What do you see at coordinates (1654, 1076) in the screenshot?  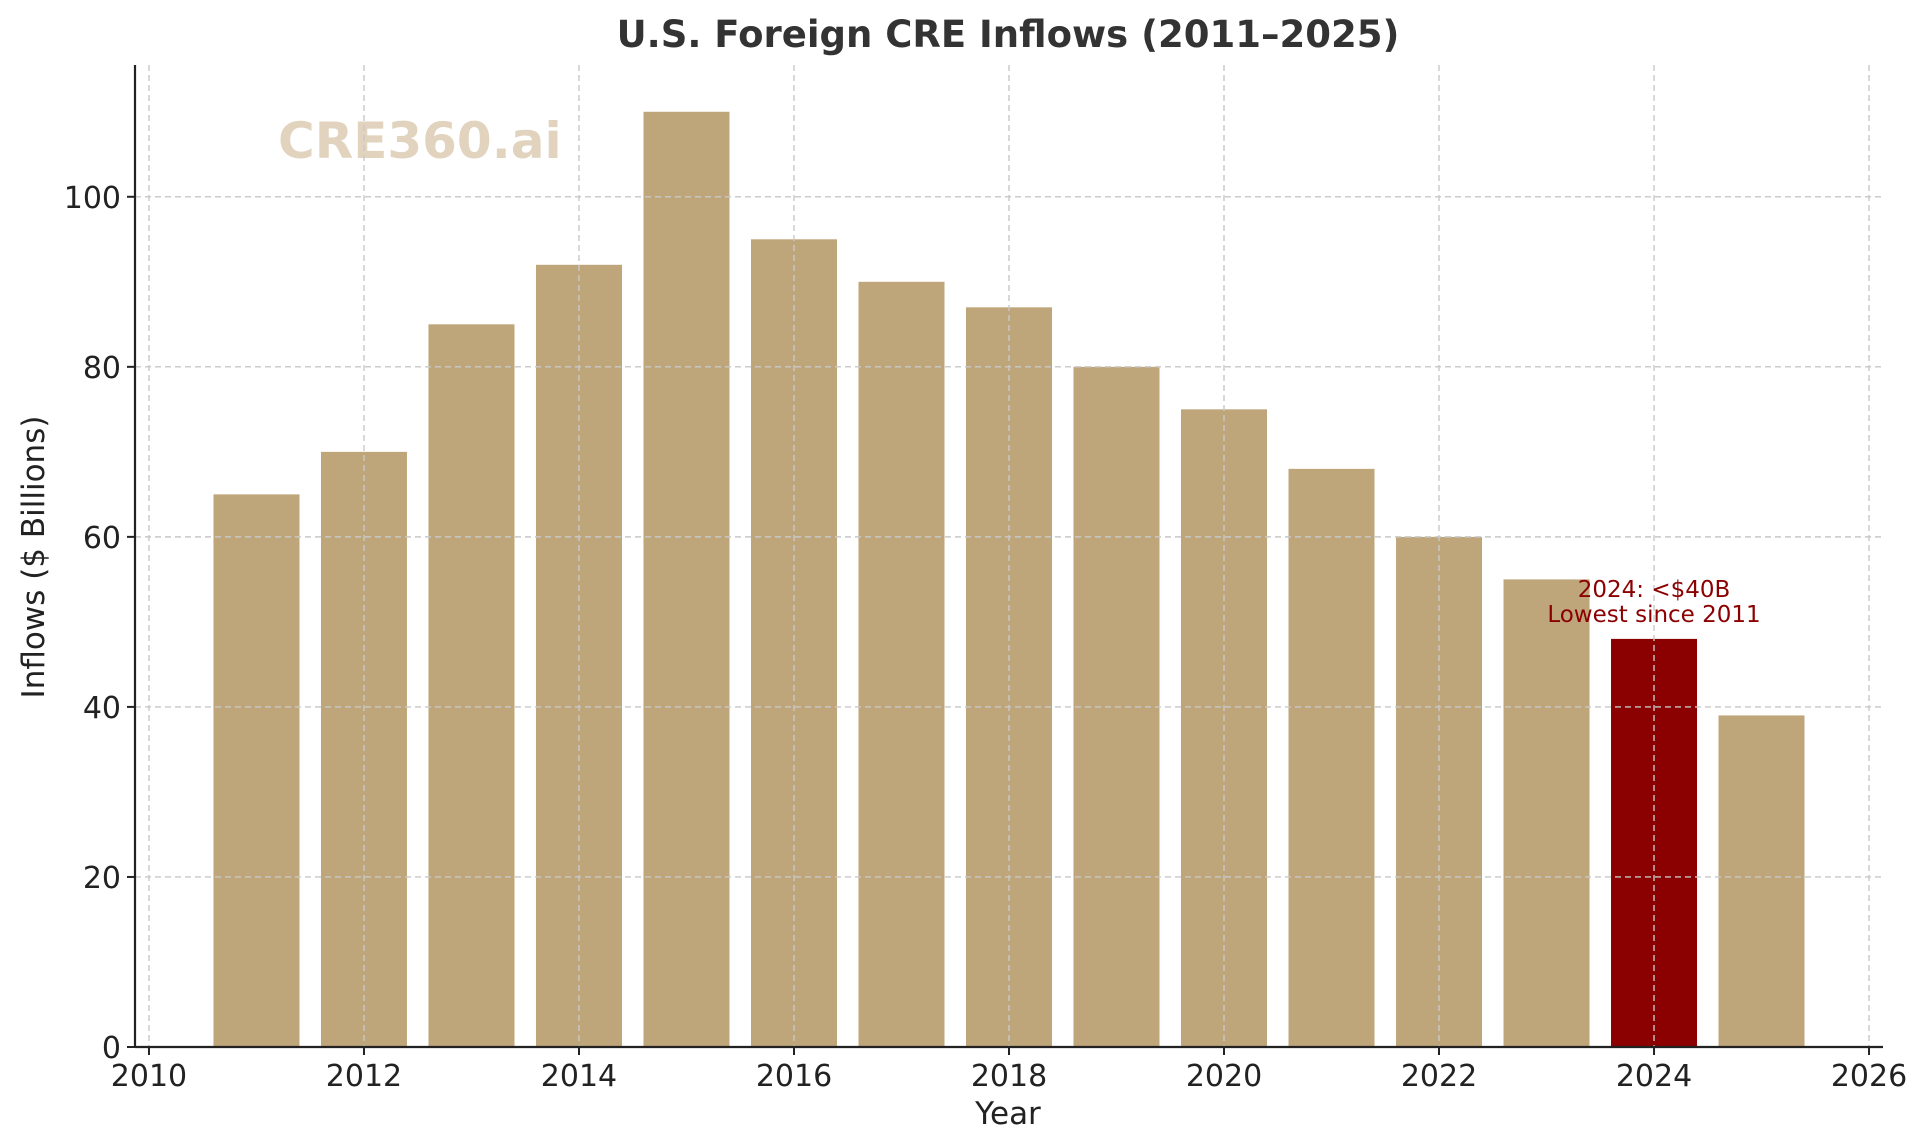 I see `x-tick-label-2024: 2024` at bounding box center [1654, 1076].